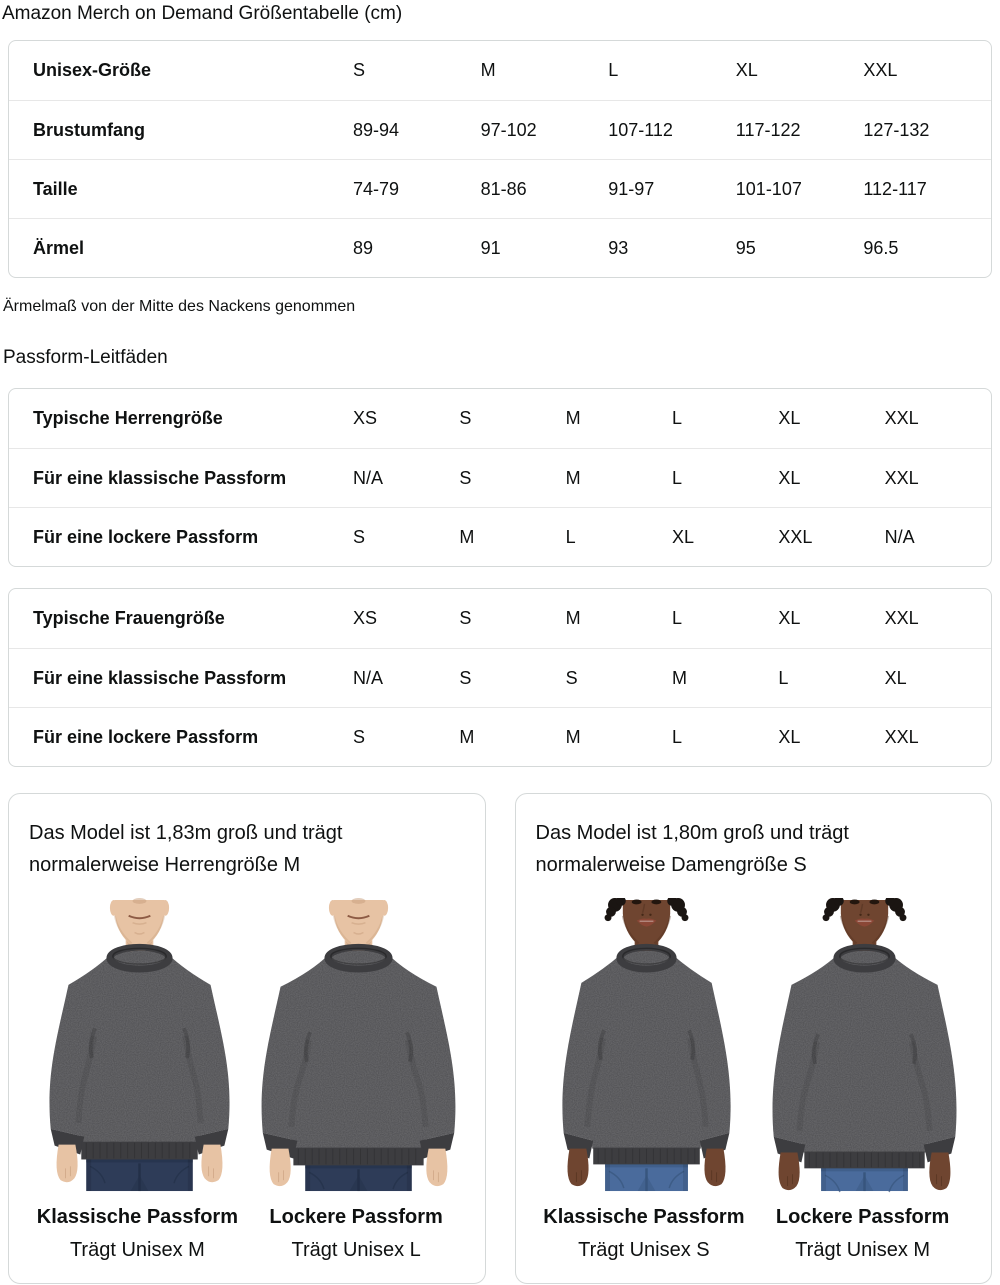 The width and height of the screenshot is (1000, 1285). Describe the element at coordinates (89, 129) in the screenshot. I see `unisex-size-row-label: Brustumfang` at that location.